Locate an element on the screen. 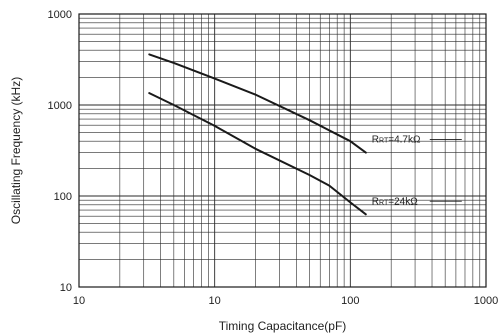 This screenshot has width=500, height=336. series-label-2: RRT=24kΩ is located at coordinates (395, 201).